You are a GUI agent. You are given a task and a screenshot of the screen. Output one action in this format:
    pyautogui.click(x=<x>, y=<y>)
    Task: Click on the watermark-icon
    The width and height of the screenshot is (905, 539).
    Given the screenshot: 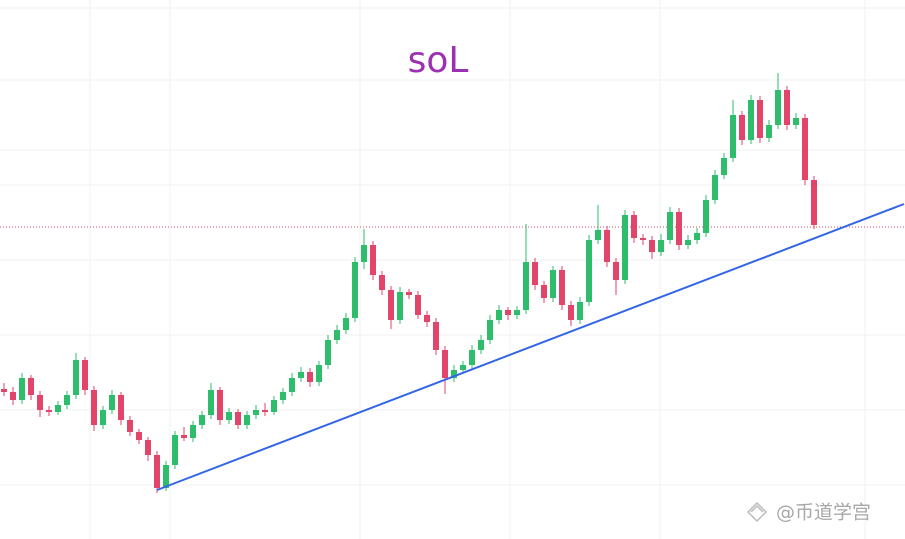 What is the action you would take?
    pyautogui.click(x=757, y=512)
    